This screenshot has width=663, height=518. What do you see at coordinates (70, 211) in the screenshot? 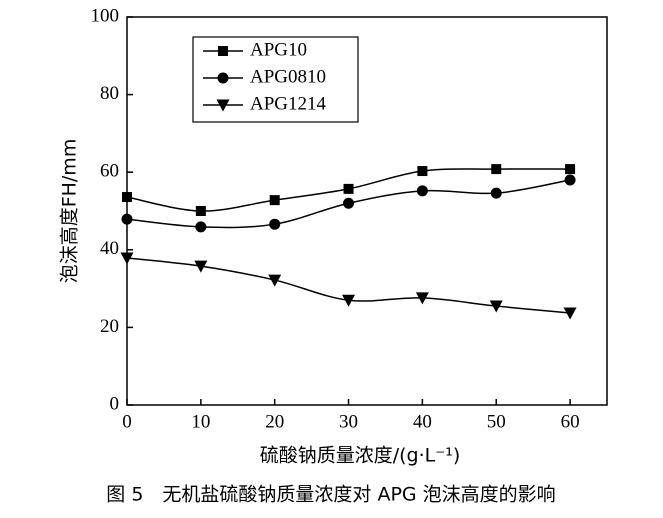
I see `y-axis-label: 泡沫高度FH/mm` at bounding box center [70, 211].